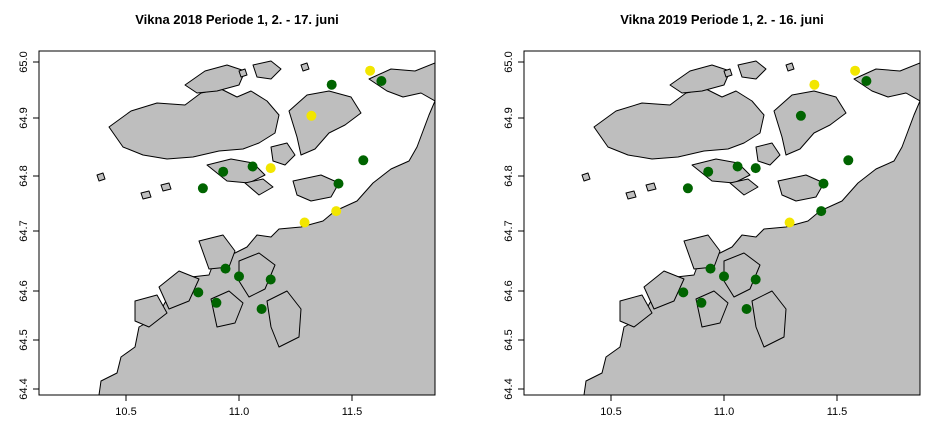 The image size is (950, 448). I want to click on panel-title: Vikna 2018 Periode 1, 2. - 17. juni, so click(237, 19).